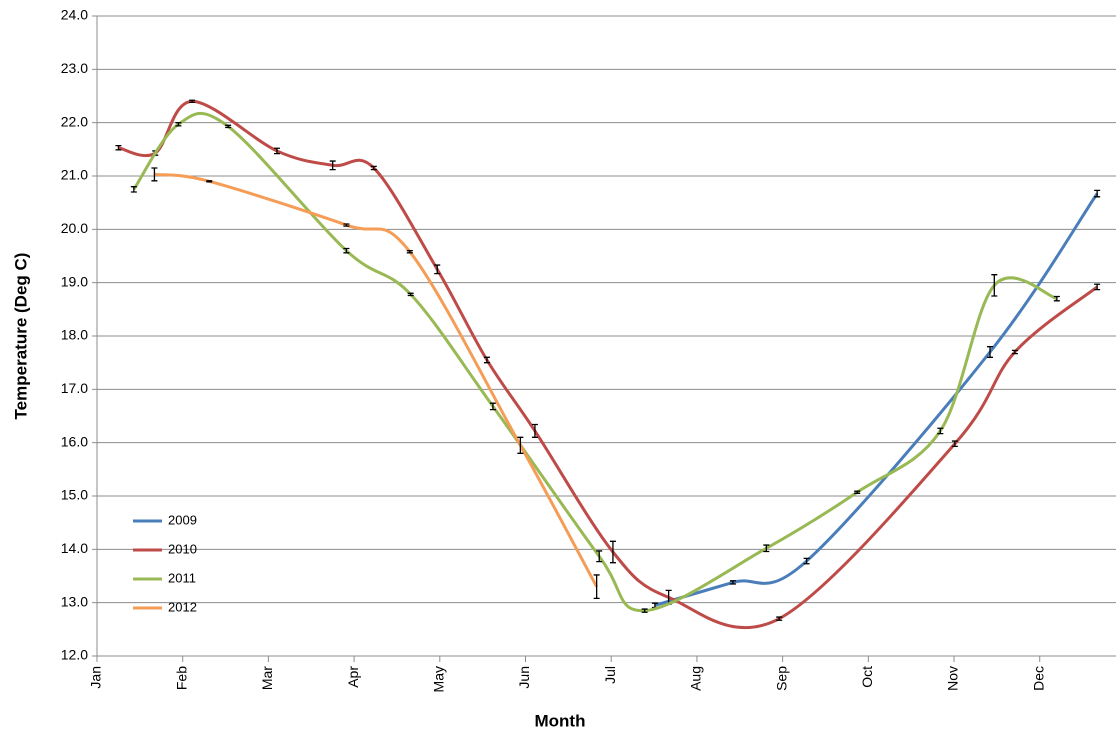 This screenshot has height=740, width=1116. Describe the element at coordinates (1038, 678) in the screenshot. I see `x-tick-label: Dec` at that location.